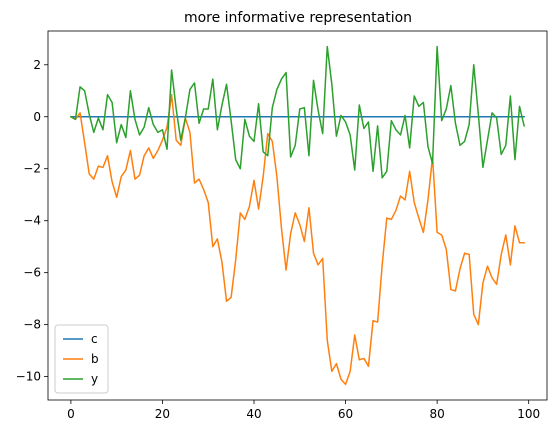  Describe the element at coordinates (37, 117) in the screenshot. I see `y-tick-label: 0` at that location.